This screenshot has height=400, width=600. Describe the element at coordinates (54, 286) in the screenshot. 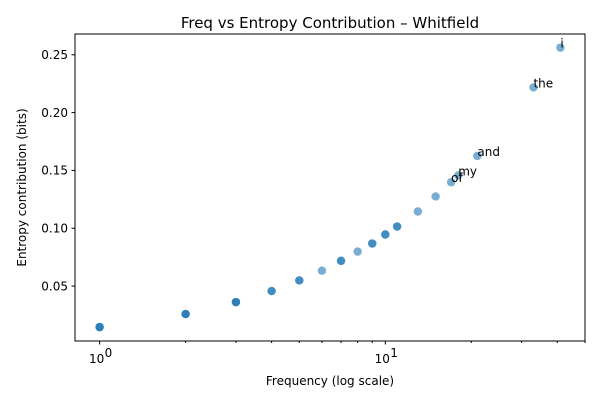

I see `y-tick-label: 0.05` at that location.